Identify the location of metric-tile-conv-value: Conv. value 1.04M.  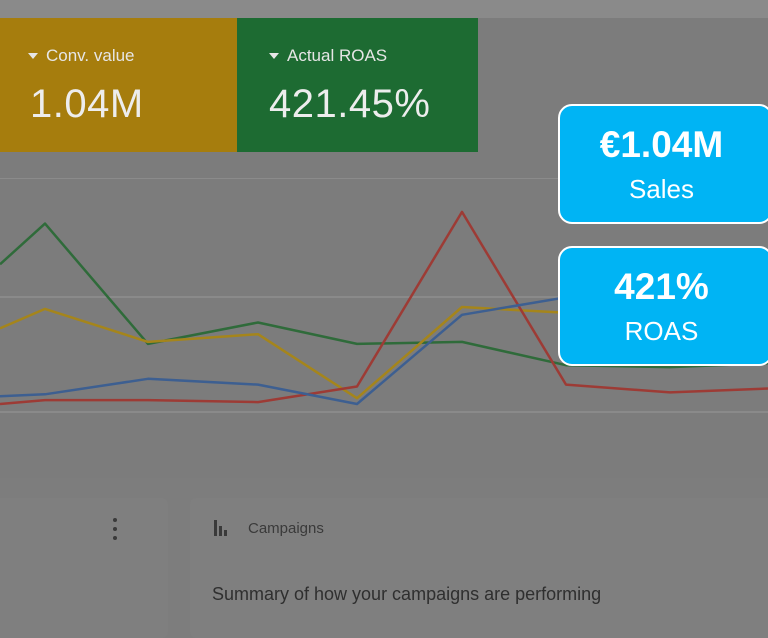
(118, 85).